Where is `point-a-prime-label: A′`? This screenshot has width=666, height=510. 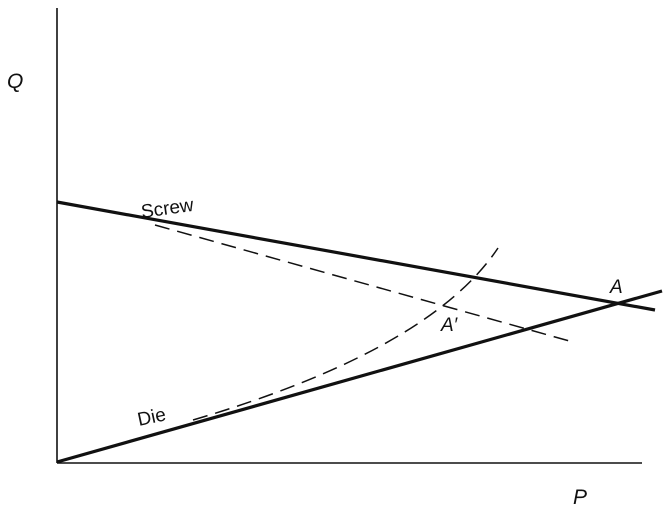
point-a-prime-label: A′ is located at coordinates (449, 325).